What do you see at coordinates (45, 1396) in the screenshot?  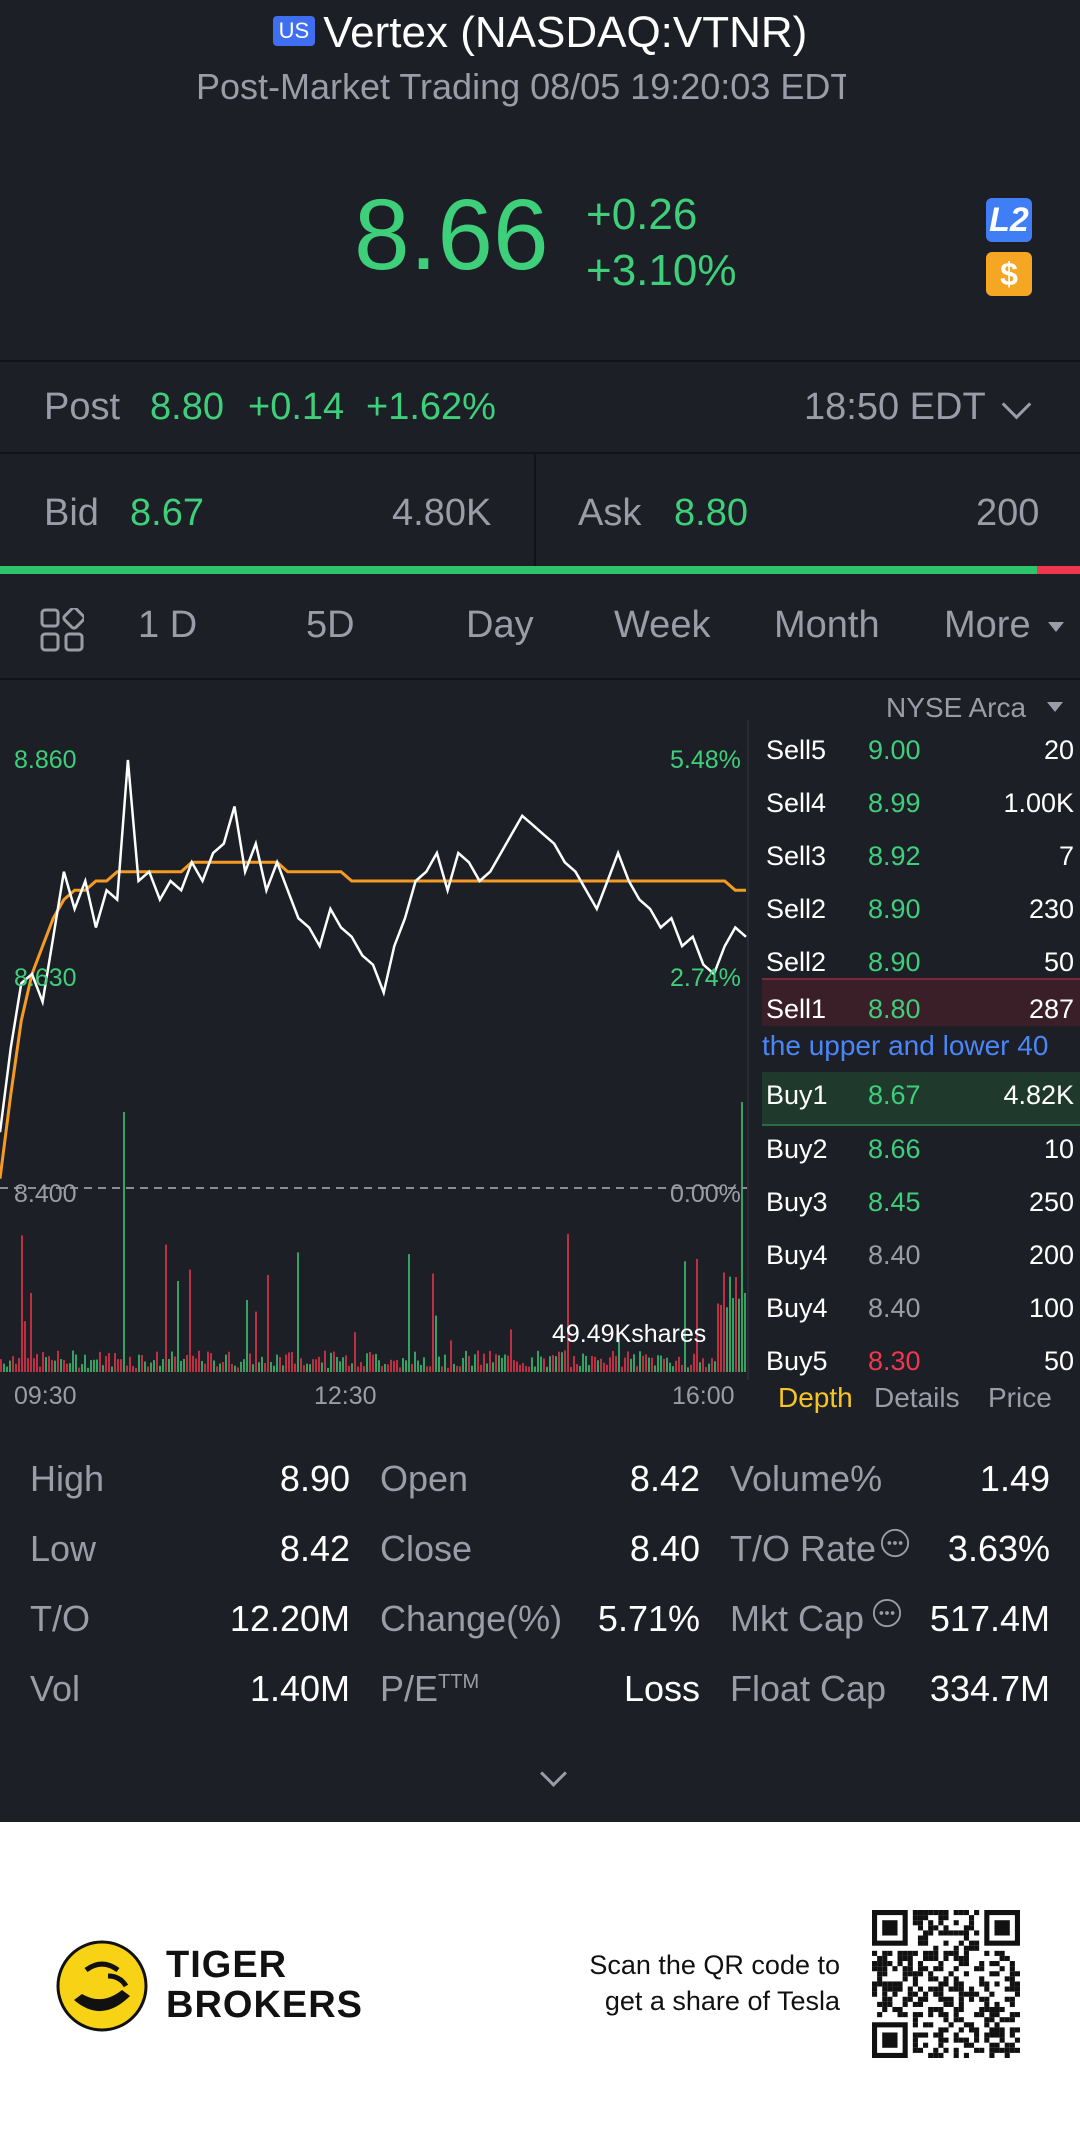 I see `x-tick-open: 09:30` at bounding box center [45, 1396].